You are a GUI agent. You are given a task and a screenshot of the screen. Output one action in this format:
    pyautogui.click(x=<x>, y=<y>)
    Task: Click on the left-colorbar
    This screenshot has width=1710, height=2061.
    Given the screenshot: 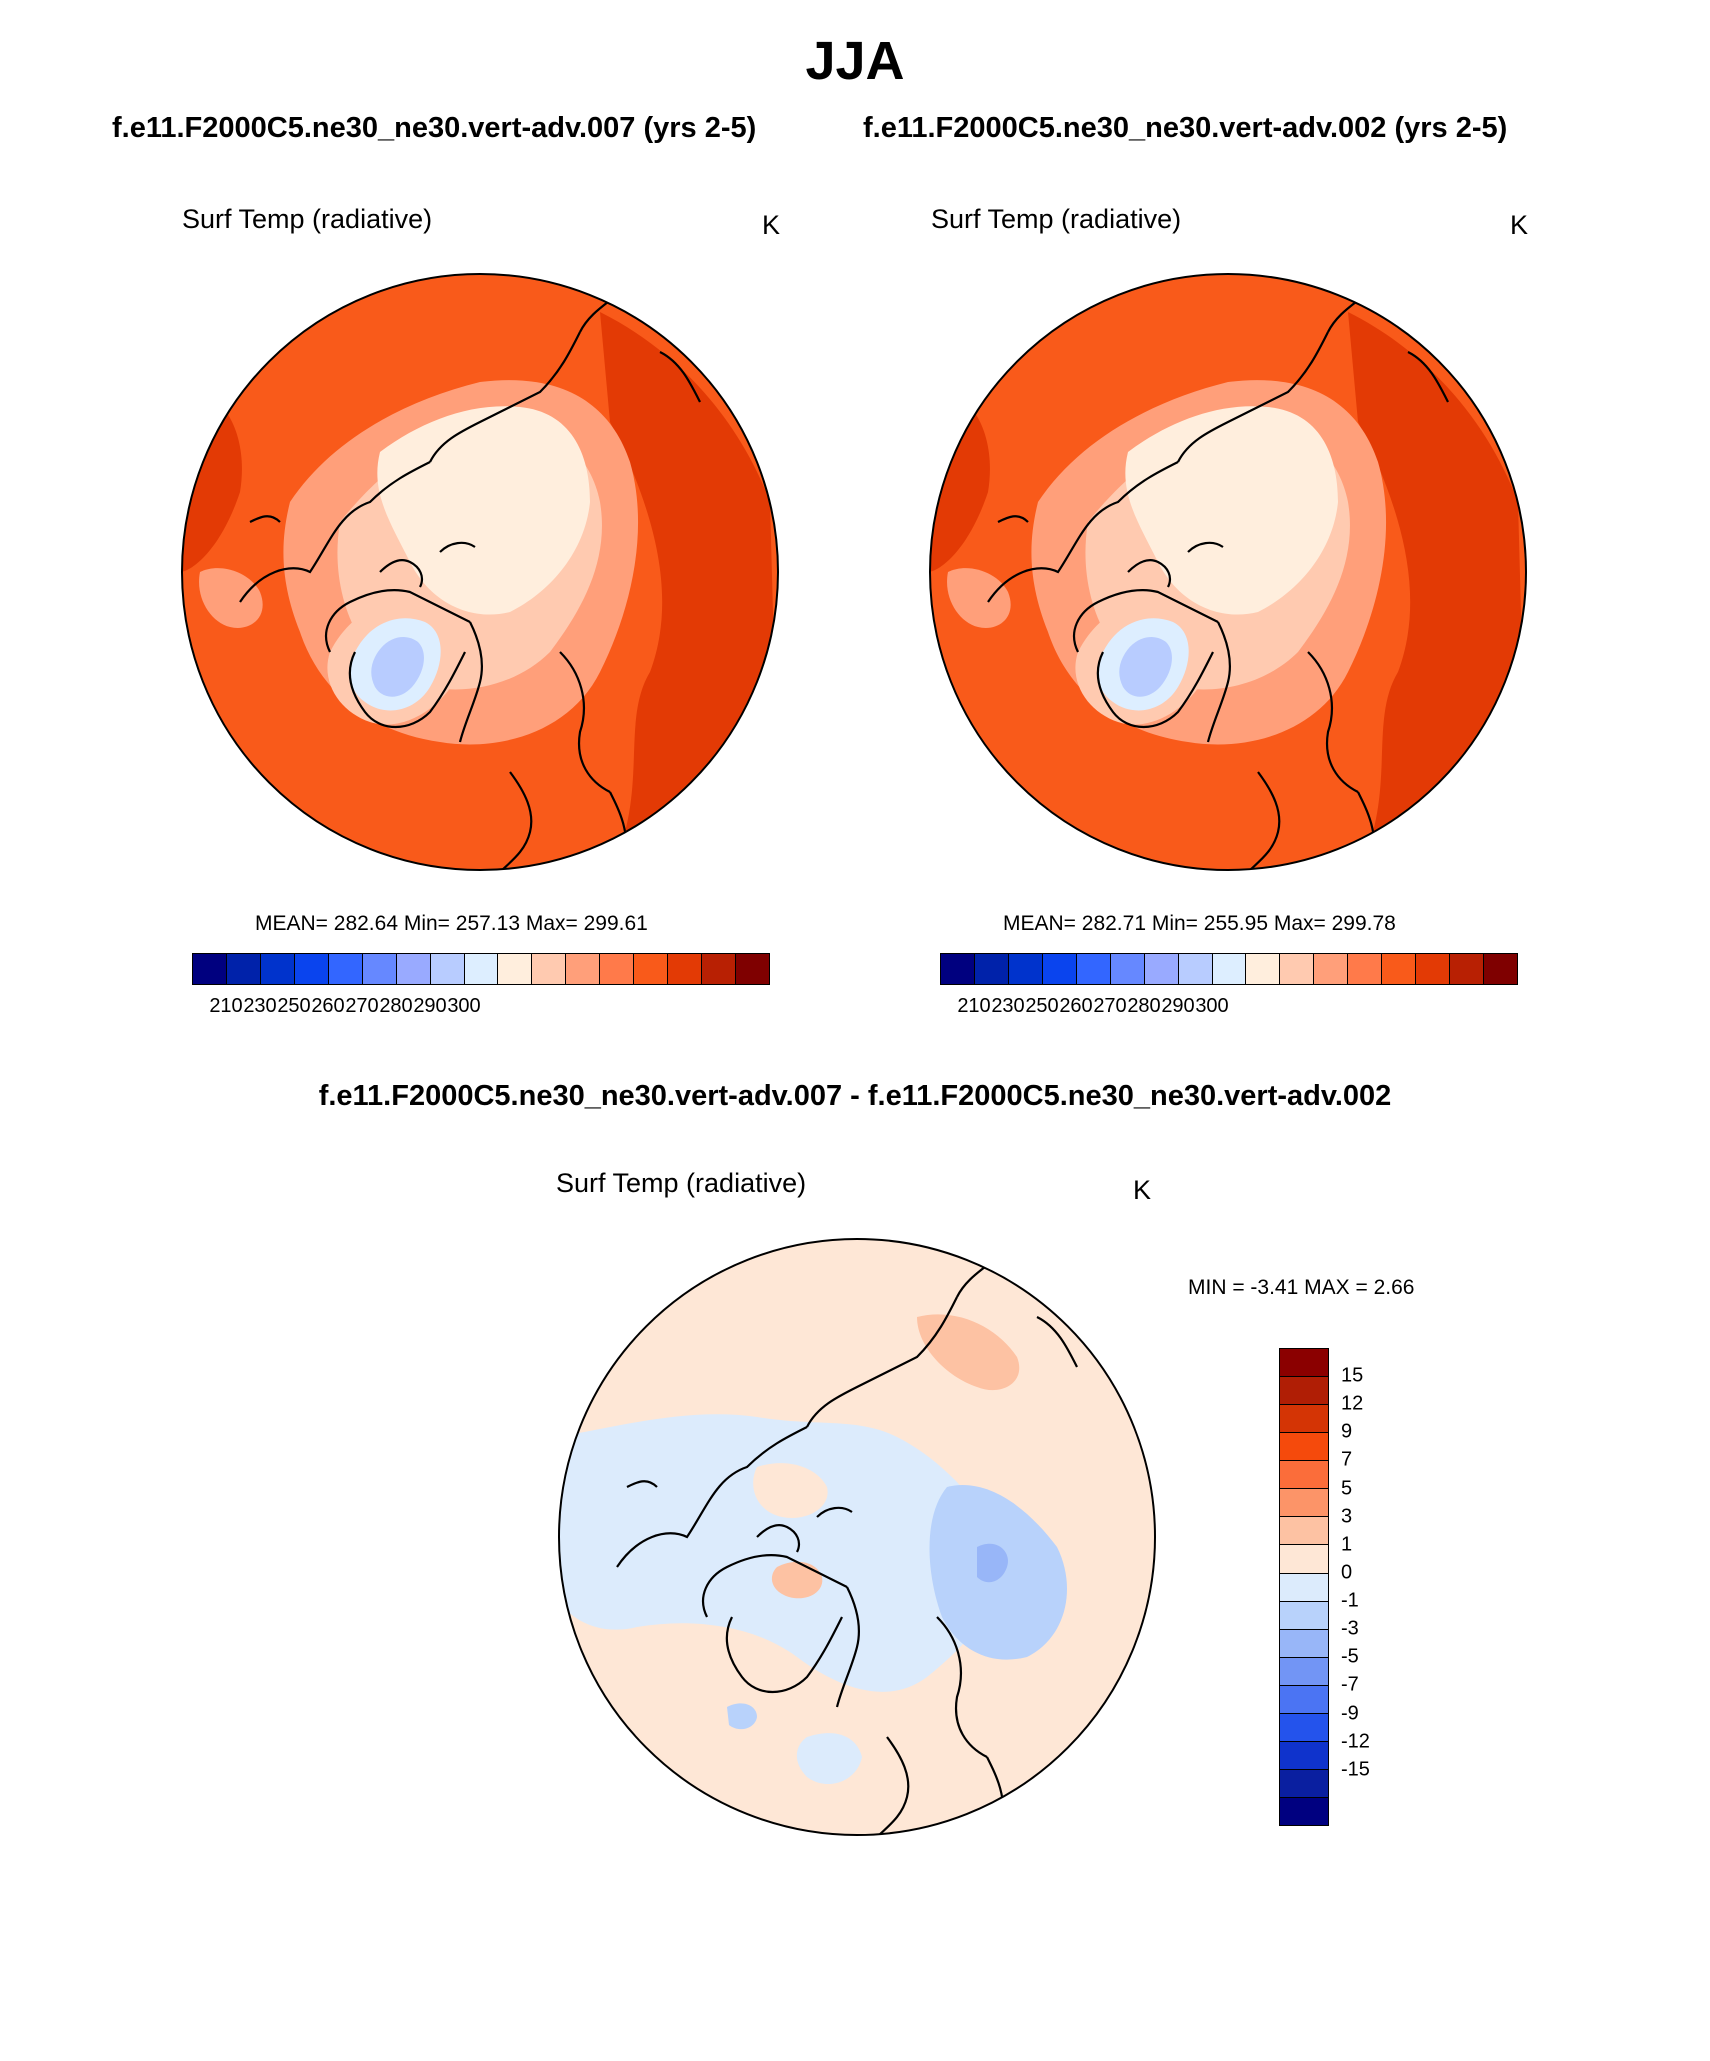 What is the action you would take?
    pyautogui.click(x=481, y=969)
    